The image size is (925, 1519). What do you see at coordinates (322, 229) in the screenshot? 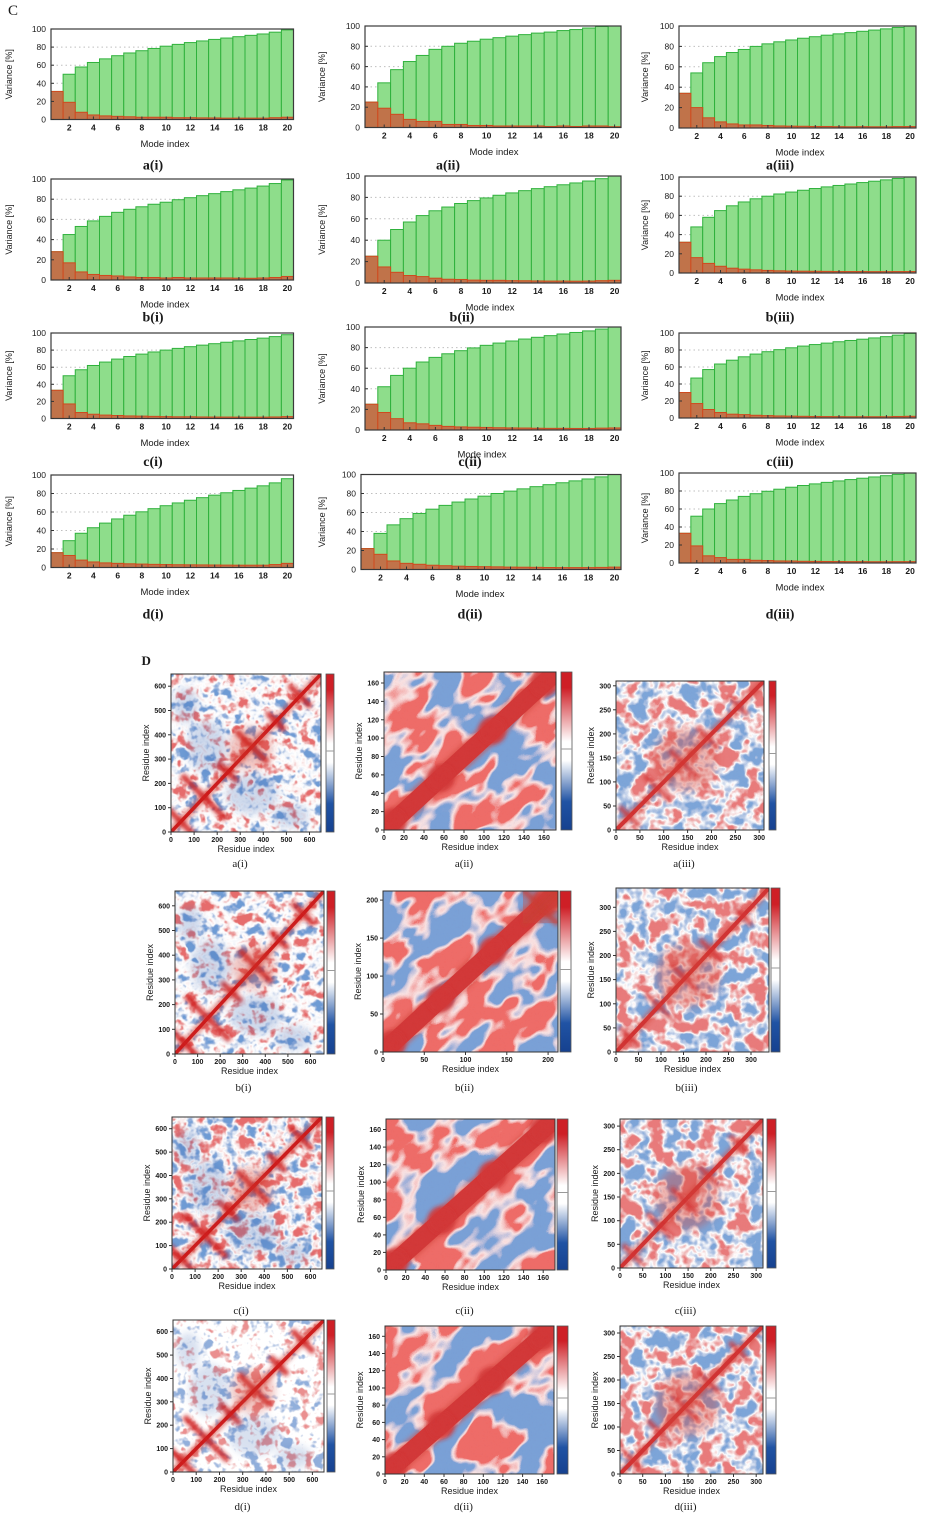
I see `svg-text: Variance [%]` at bounding box center [322, 229].